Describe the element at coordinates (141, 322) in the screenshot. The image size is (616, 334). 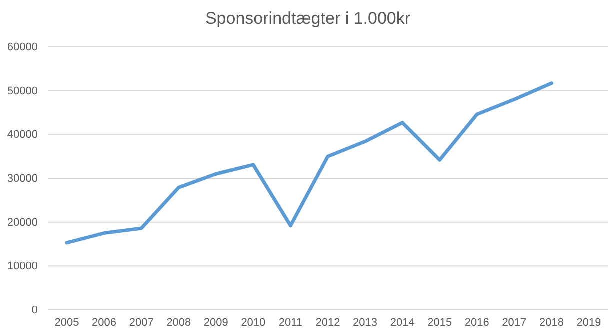
I see `x-tick-label: 2007` at that location.